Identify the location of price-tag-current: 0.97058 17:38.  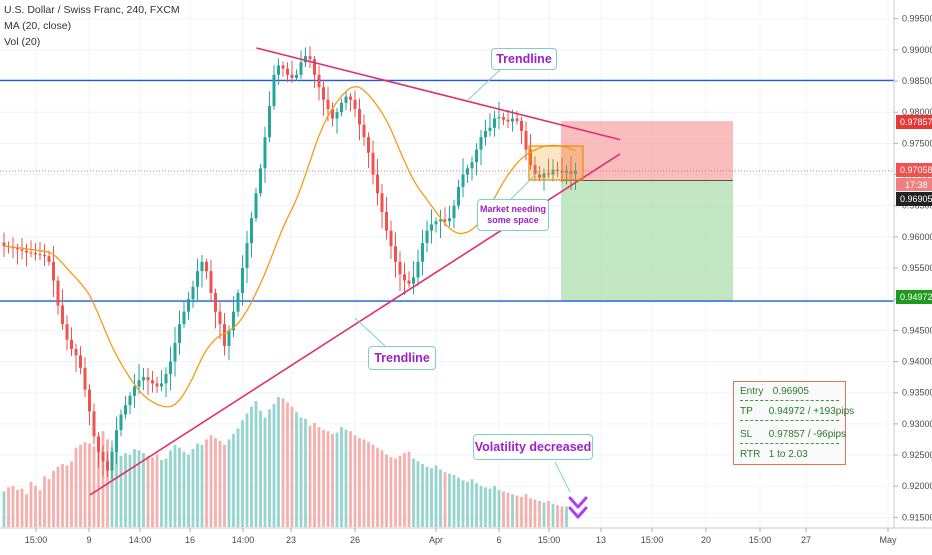
(914, 177).